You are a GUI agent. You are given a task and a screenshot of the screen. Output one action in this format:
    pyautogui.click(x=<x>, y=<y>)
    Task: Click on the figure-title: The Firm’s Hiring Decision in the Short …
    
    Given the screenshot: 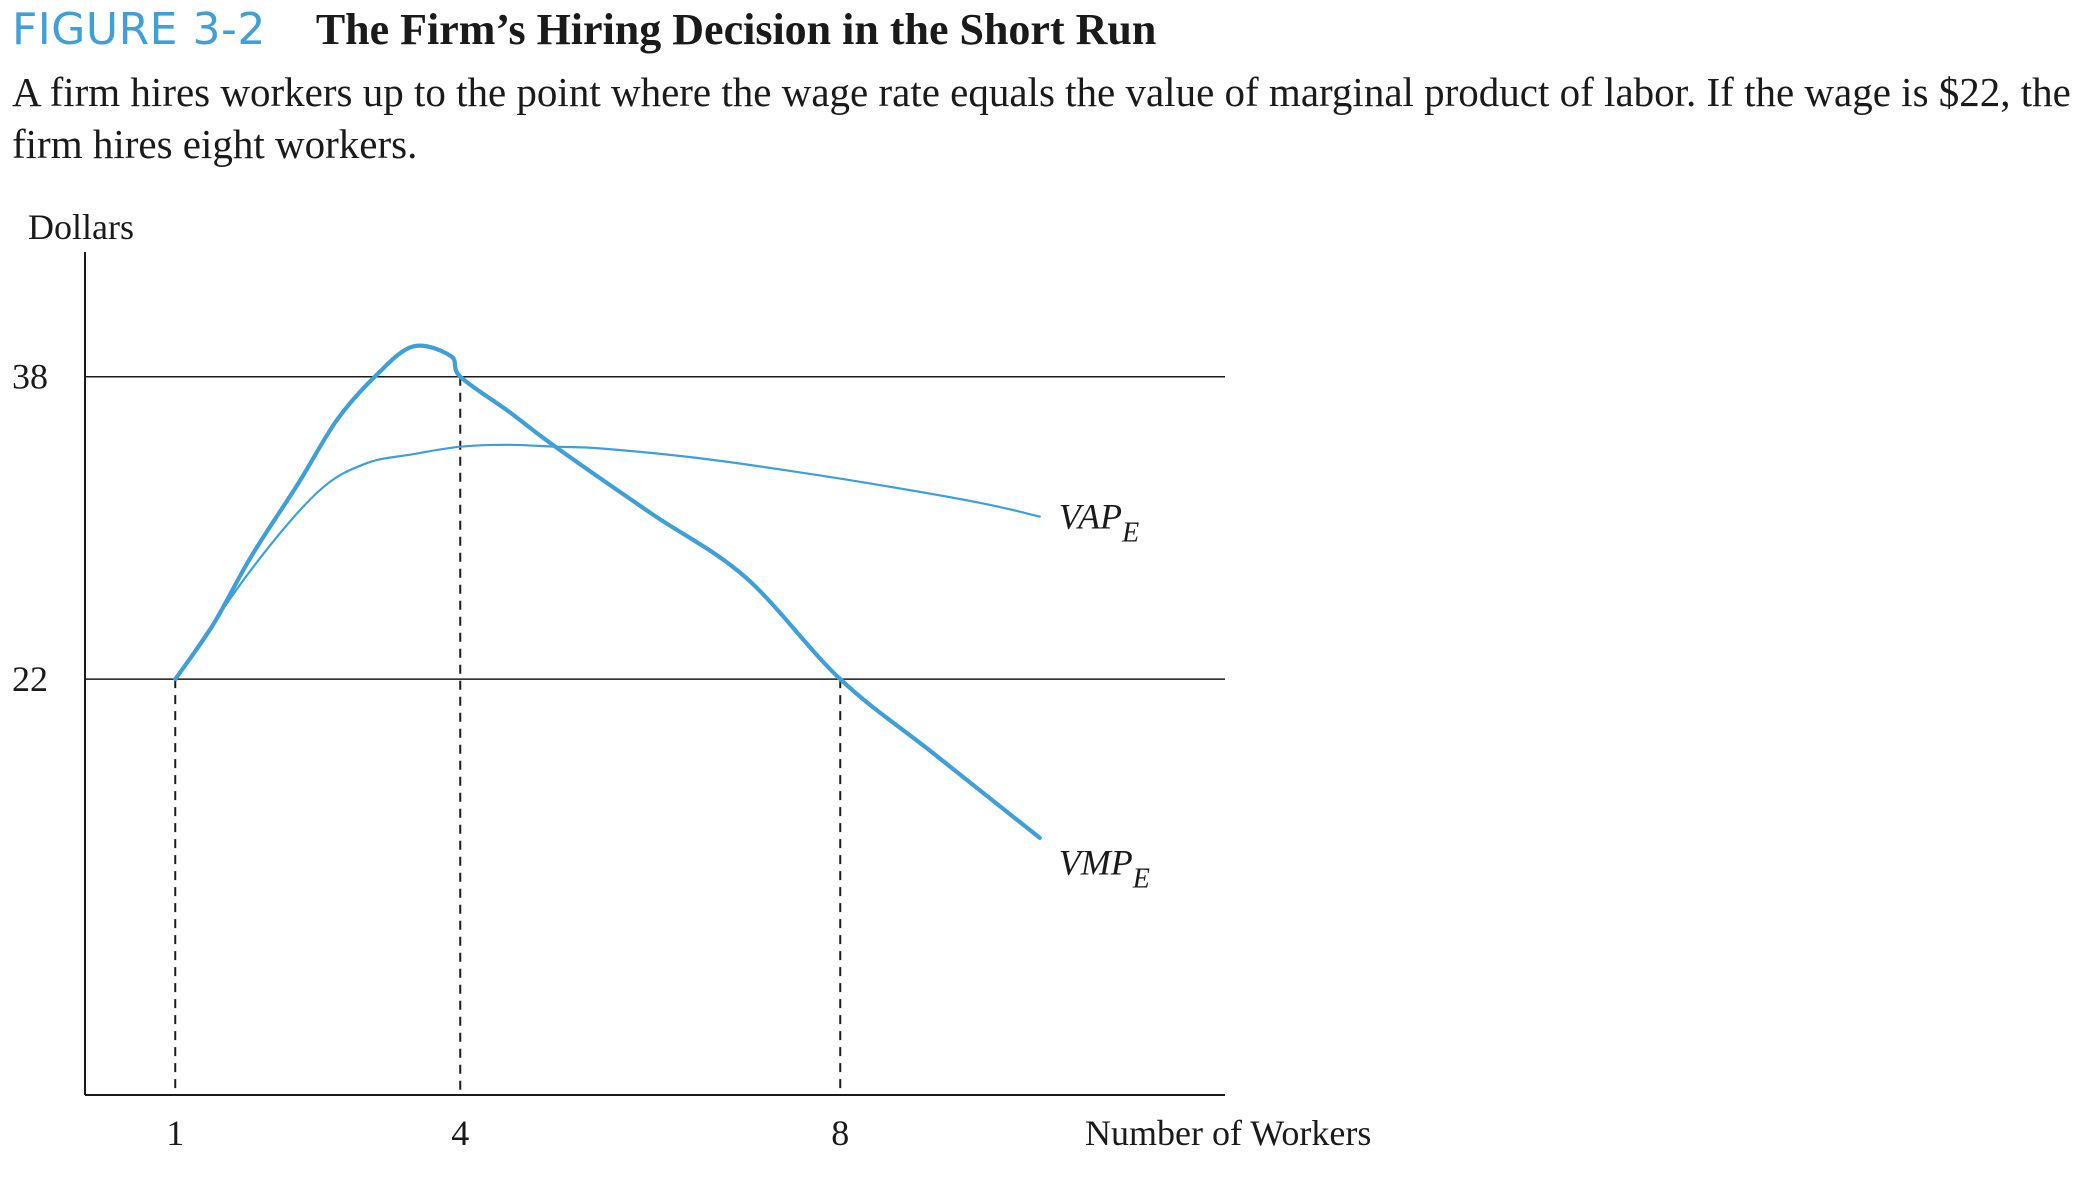 What is the action you would take?
    pyautogui.click(x=736, y=29)
    